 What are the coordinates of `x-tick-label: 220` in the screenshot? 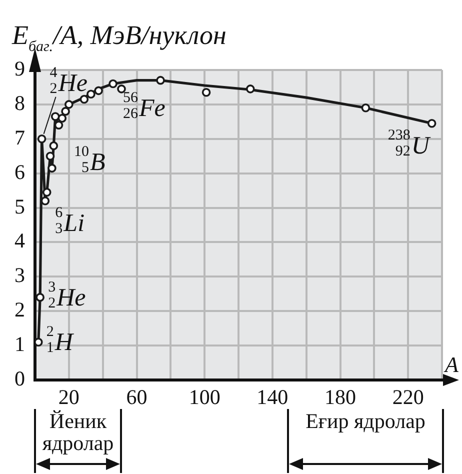 It's located at (408, 397).